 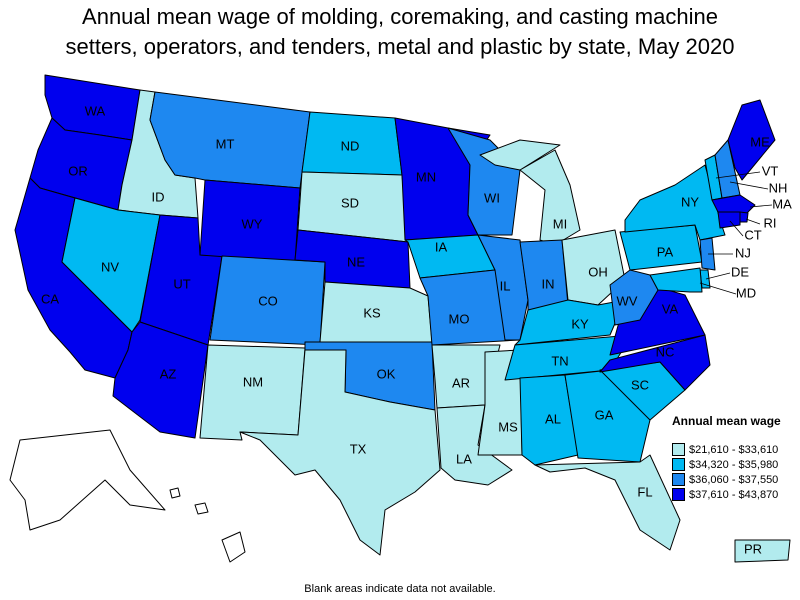 I want to click on state-label-in: IN, so click(x=548, y=283).